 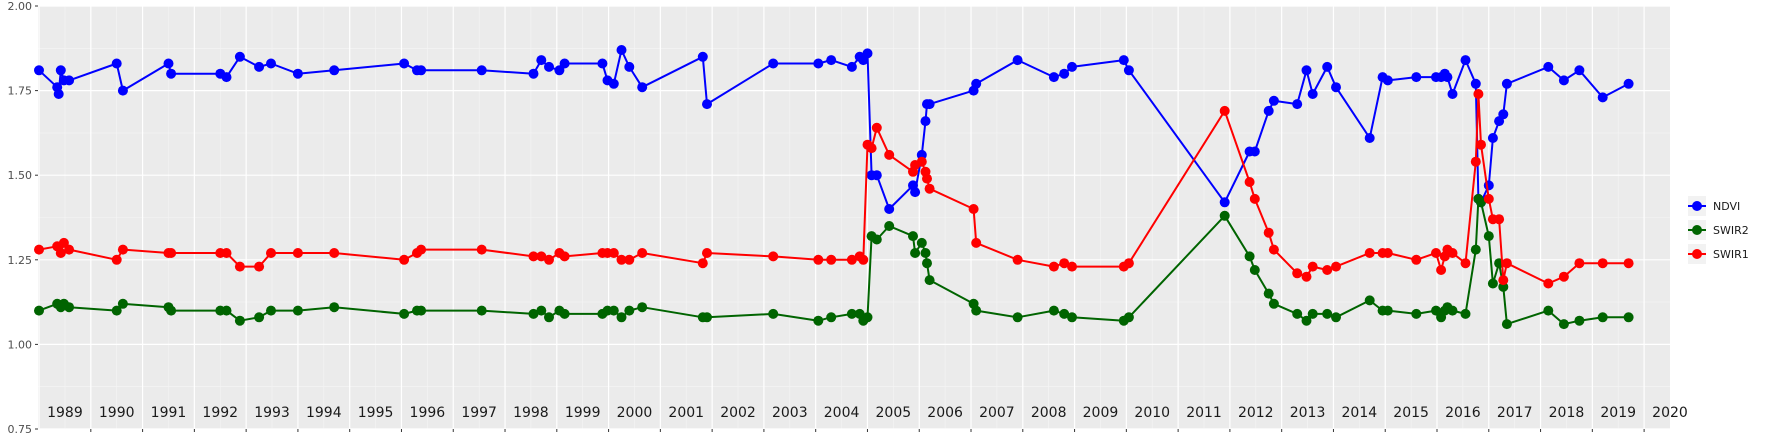 What do you see at coordinates (428, 413) in the screenshot?
I see `x-tick-label: 1996` at bounding box center [428, 413].